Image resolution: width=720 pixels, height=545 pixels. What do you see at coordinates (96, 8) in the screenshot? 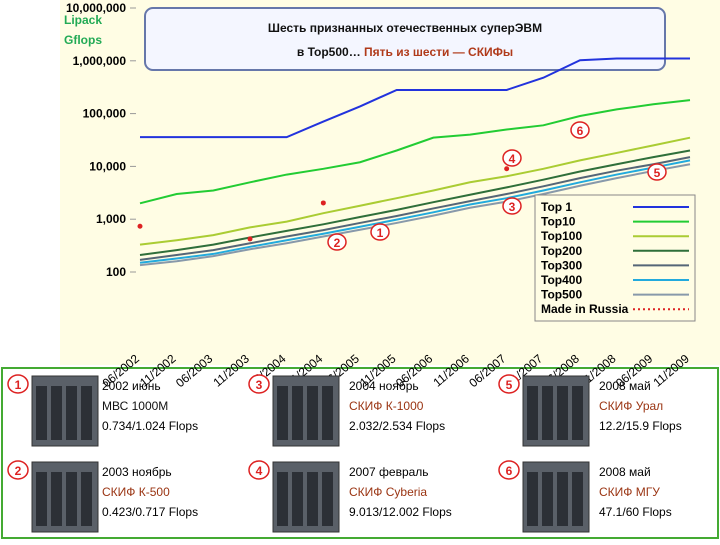
I see `y-tick-label: 10,000,000` at bounding box center [96, 8].